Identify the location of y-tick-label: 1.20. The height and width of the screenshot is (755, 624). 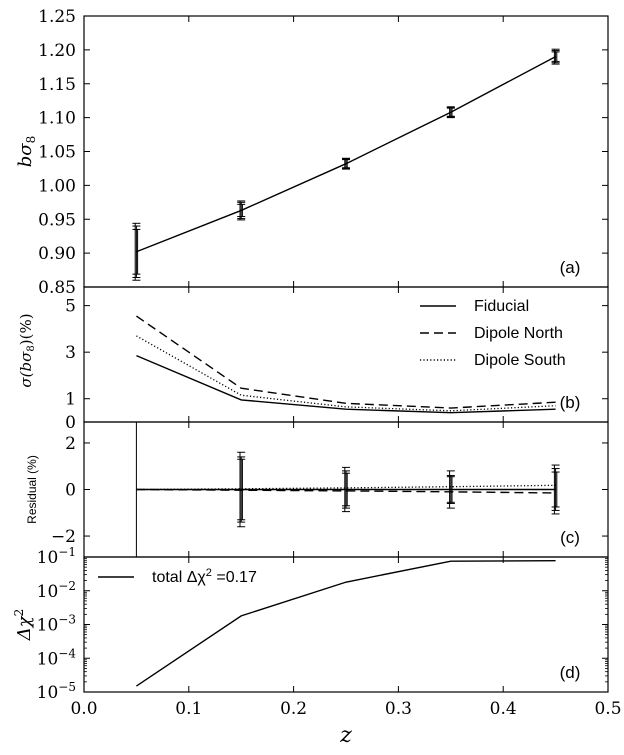
(57, 51).